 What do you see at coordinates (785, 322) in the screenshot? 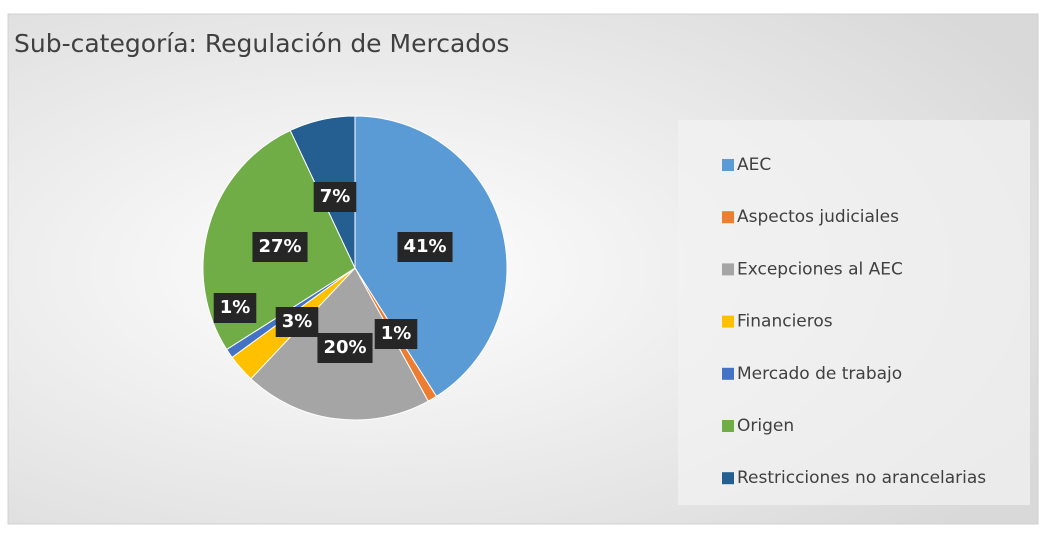
I see `legend-label: Financieros` at bounding box center [785, 322].